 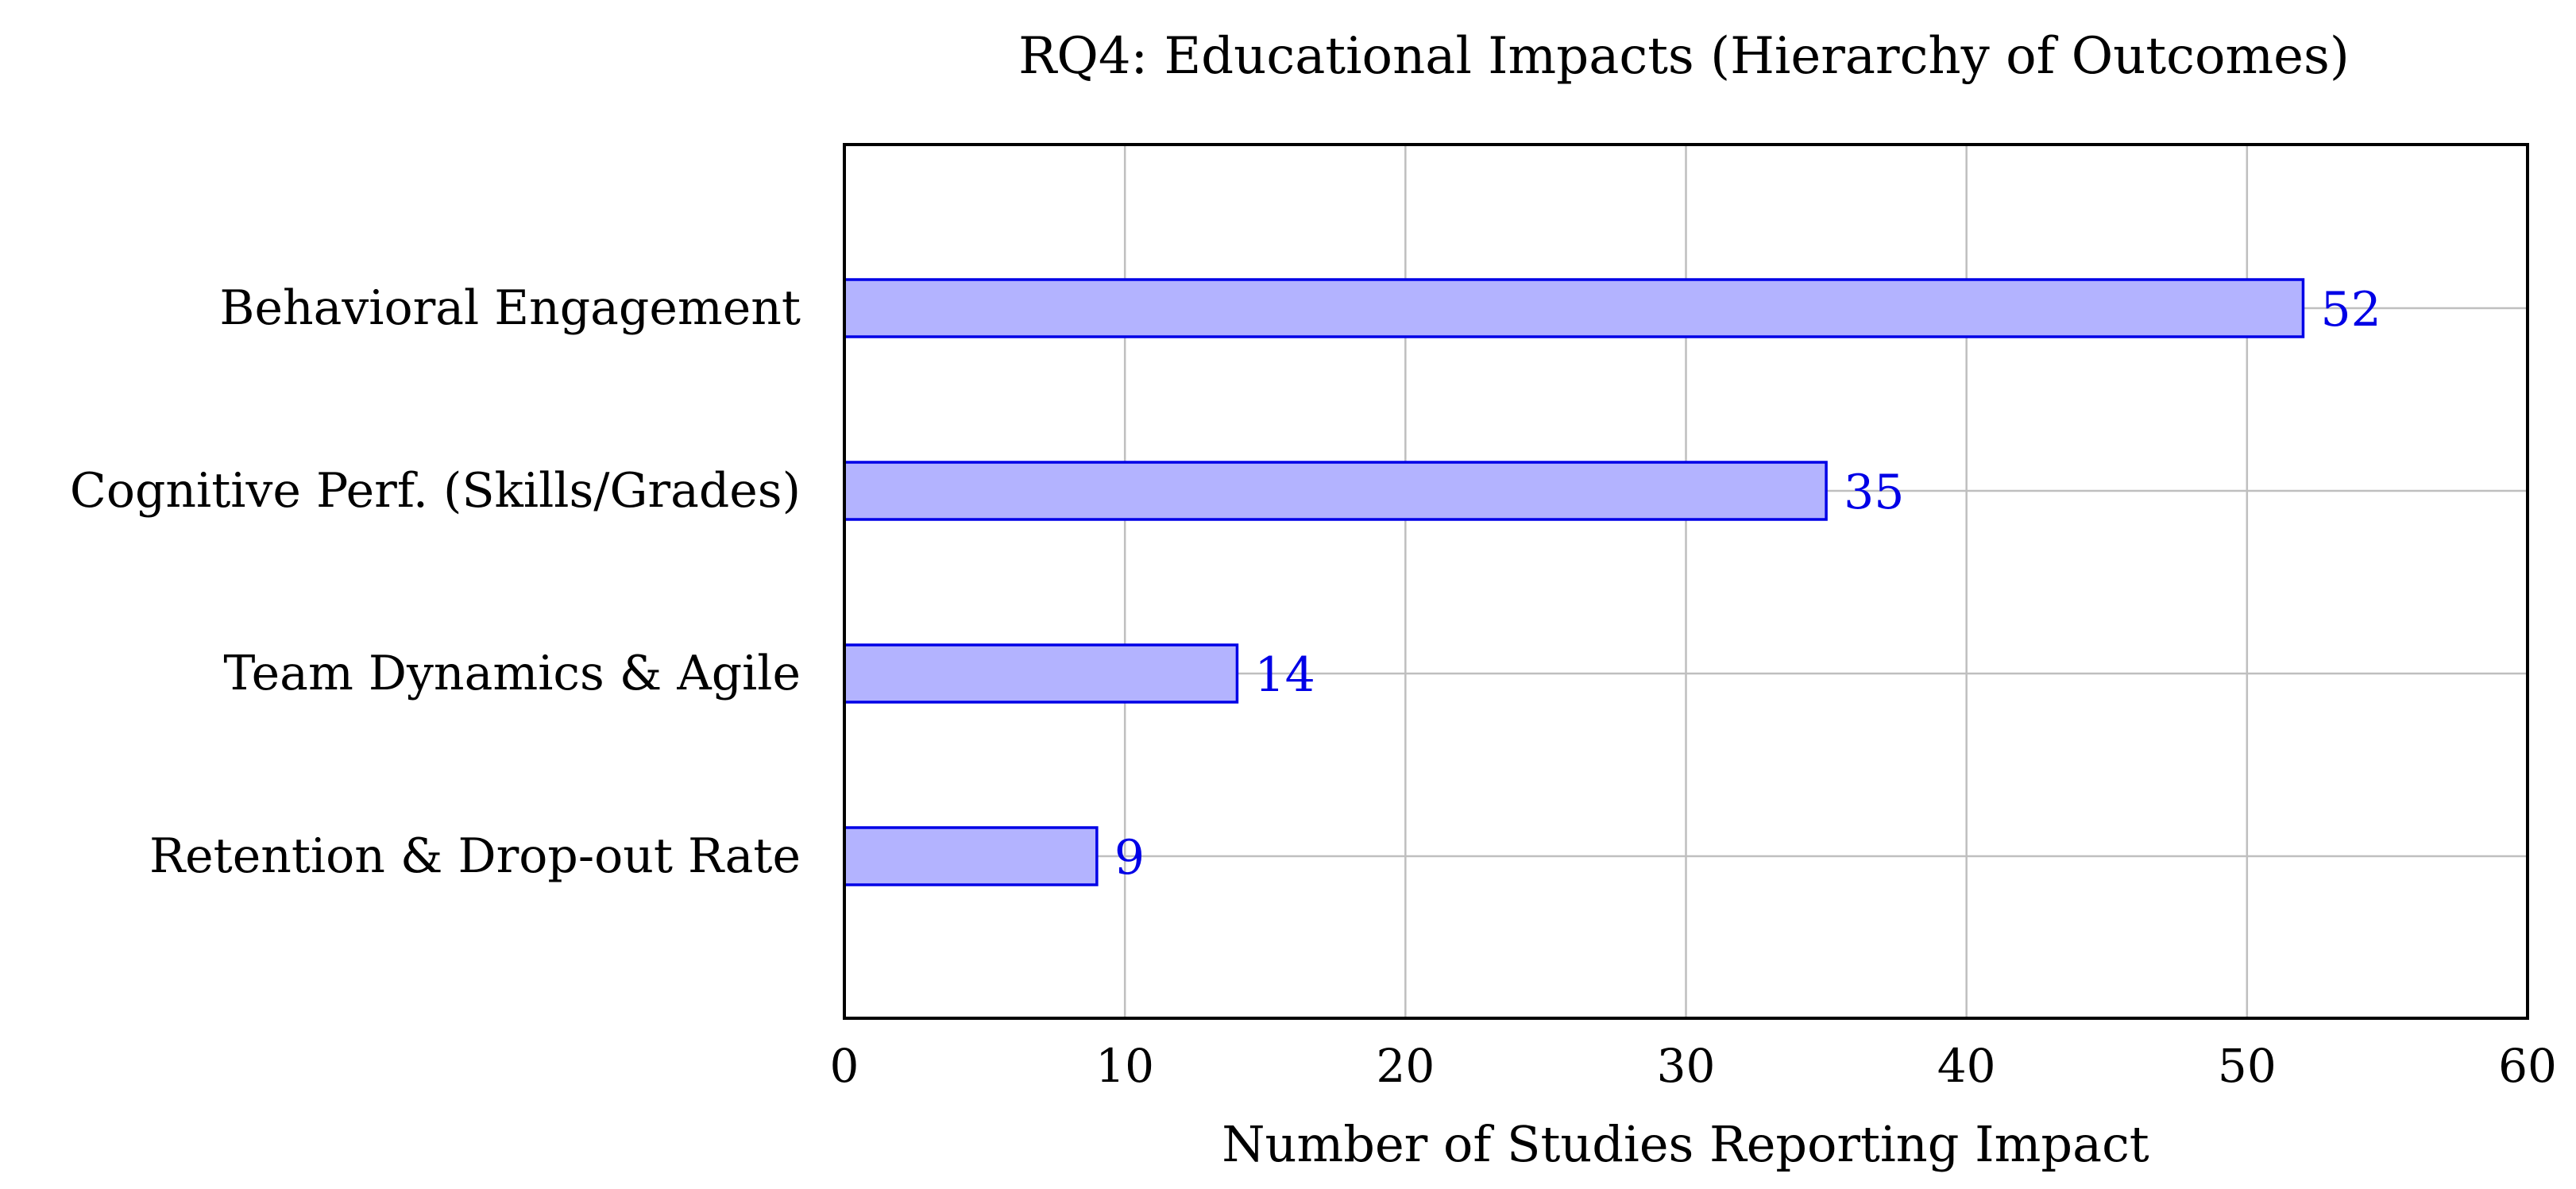 What do you see at coordinates (1967, 1066) in the screenshot?
I see `x-tick-label-40: 40` at bounding box center [1967, 1066].